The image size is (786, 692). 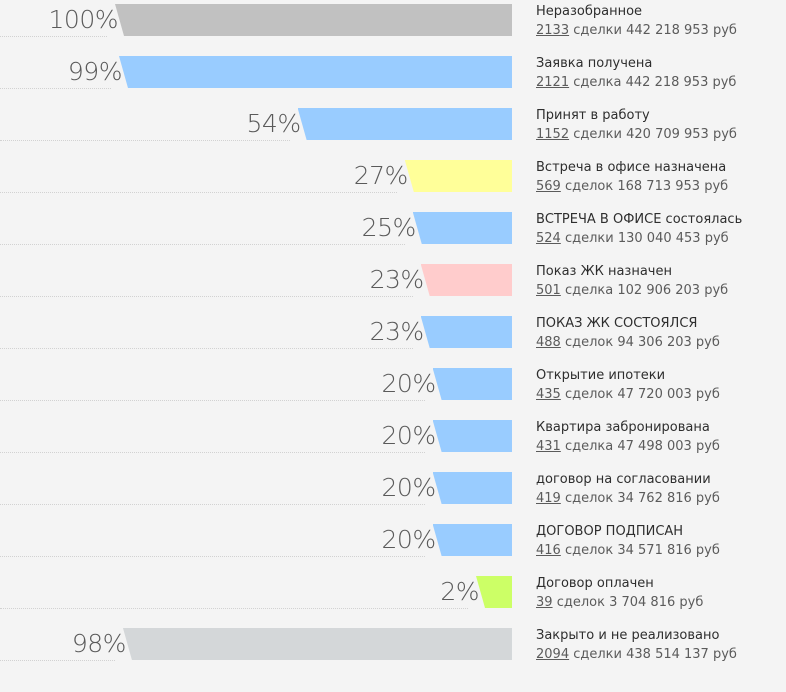 I want to click on deal-amount-label: 34 762 816 руб, so click(x=668, y=498).